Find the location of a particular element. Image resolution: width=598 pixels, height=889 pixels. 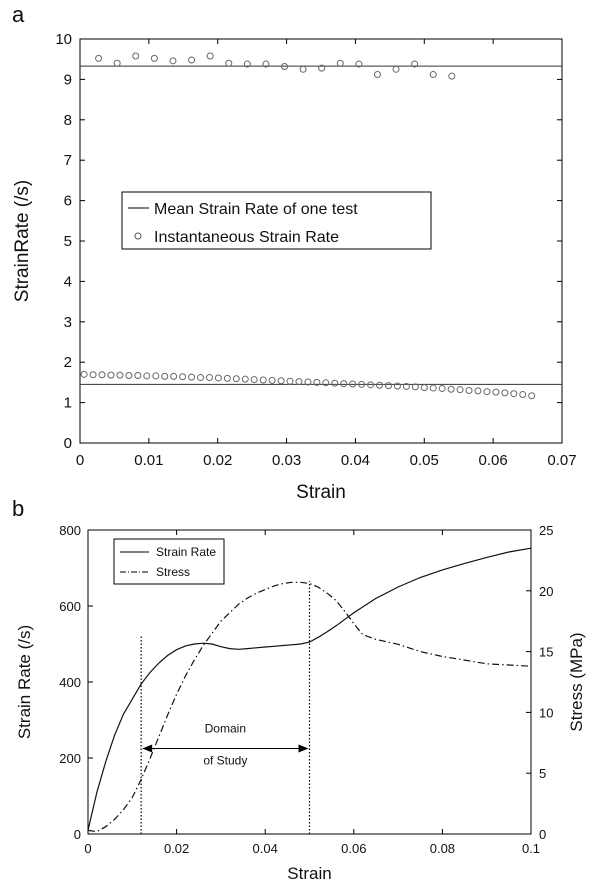

y2-tick-label: 10 is located at coordinates (546, 712).